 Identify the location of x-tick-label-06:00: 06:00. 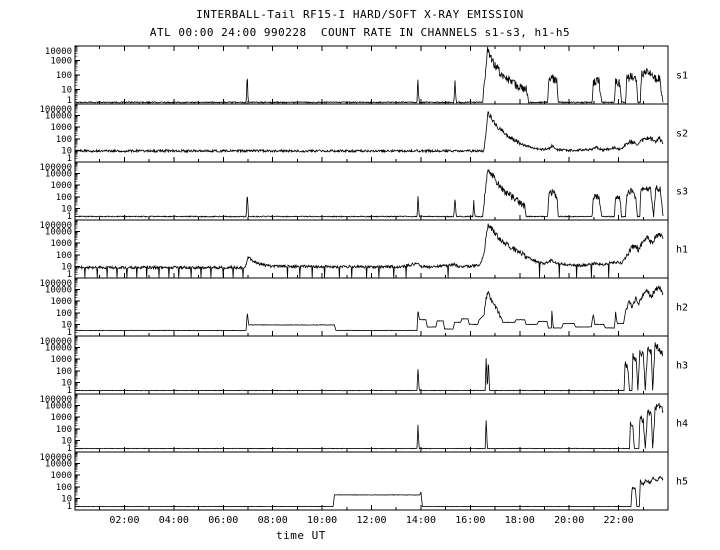
(223, 520).